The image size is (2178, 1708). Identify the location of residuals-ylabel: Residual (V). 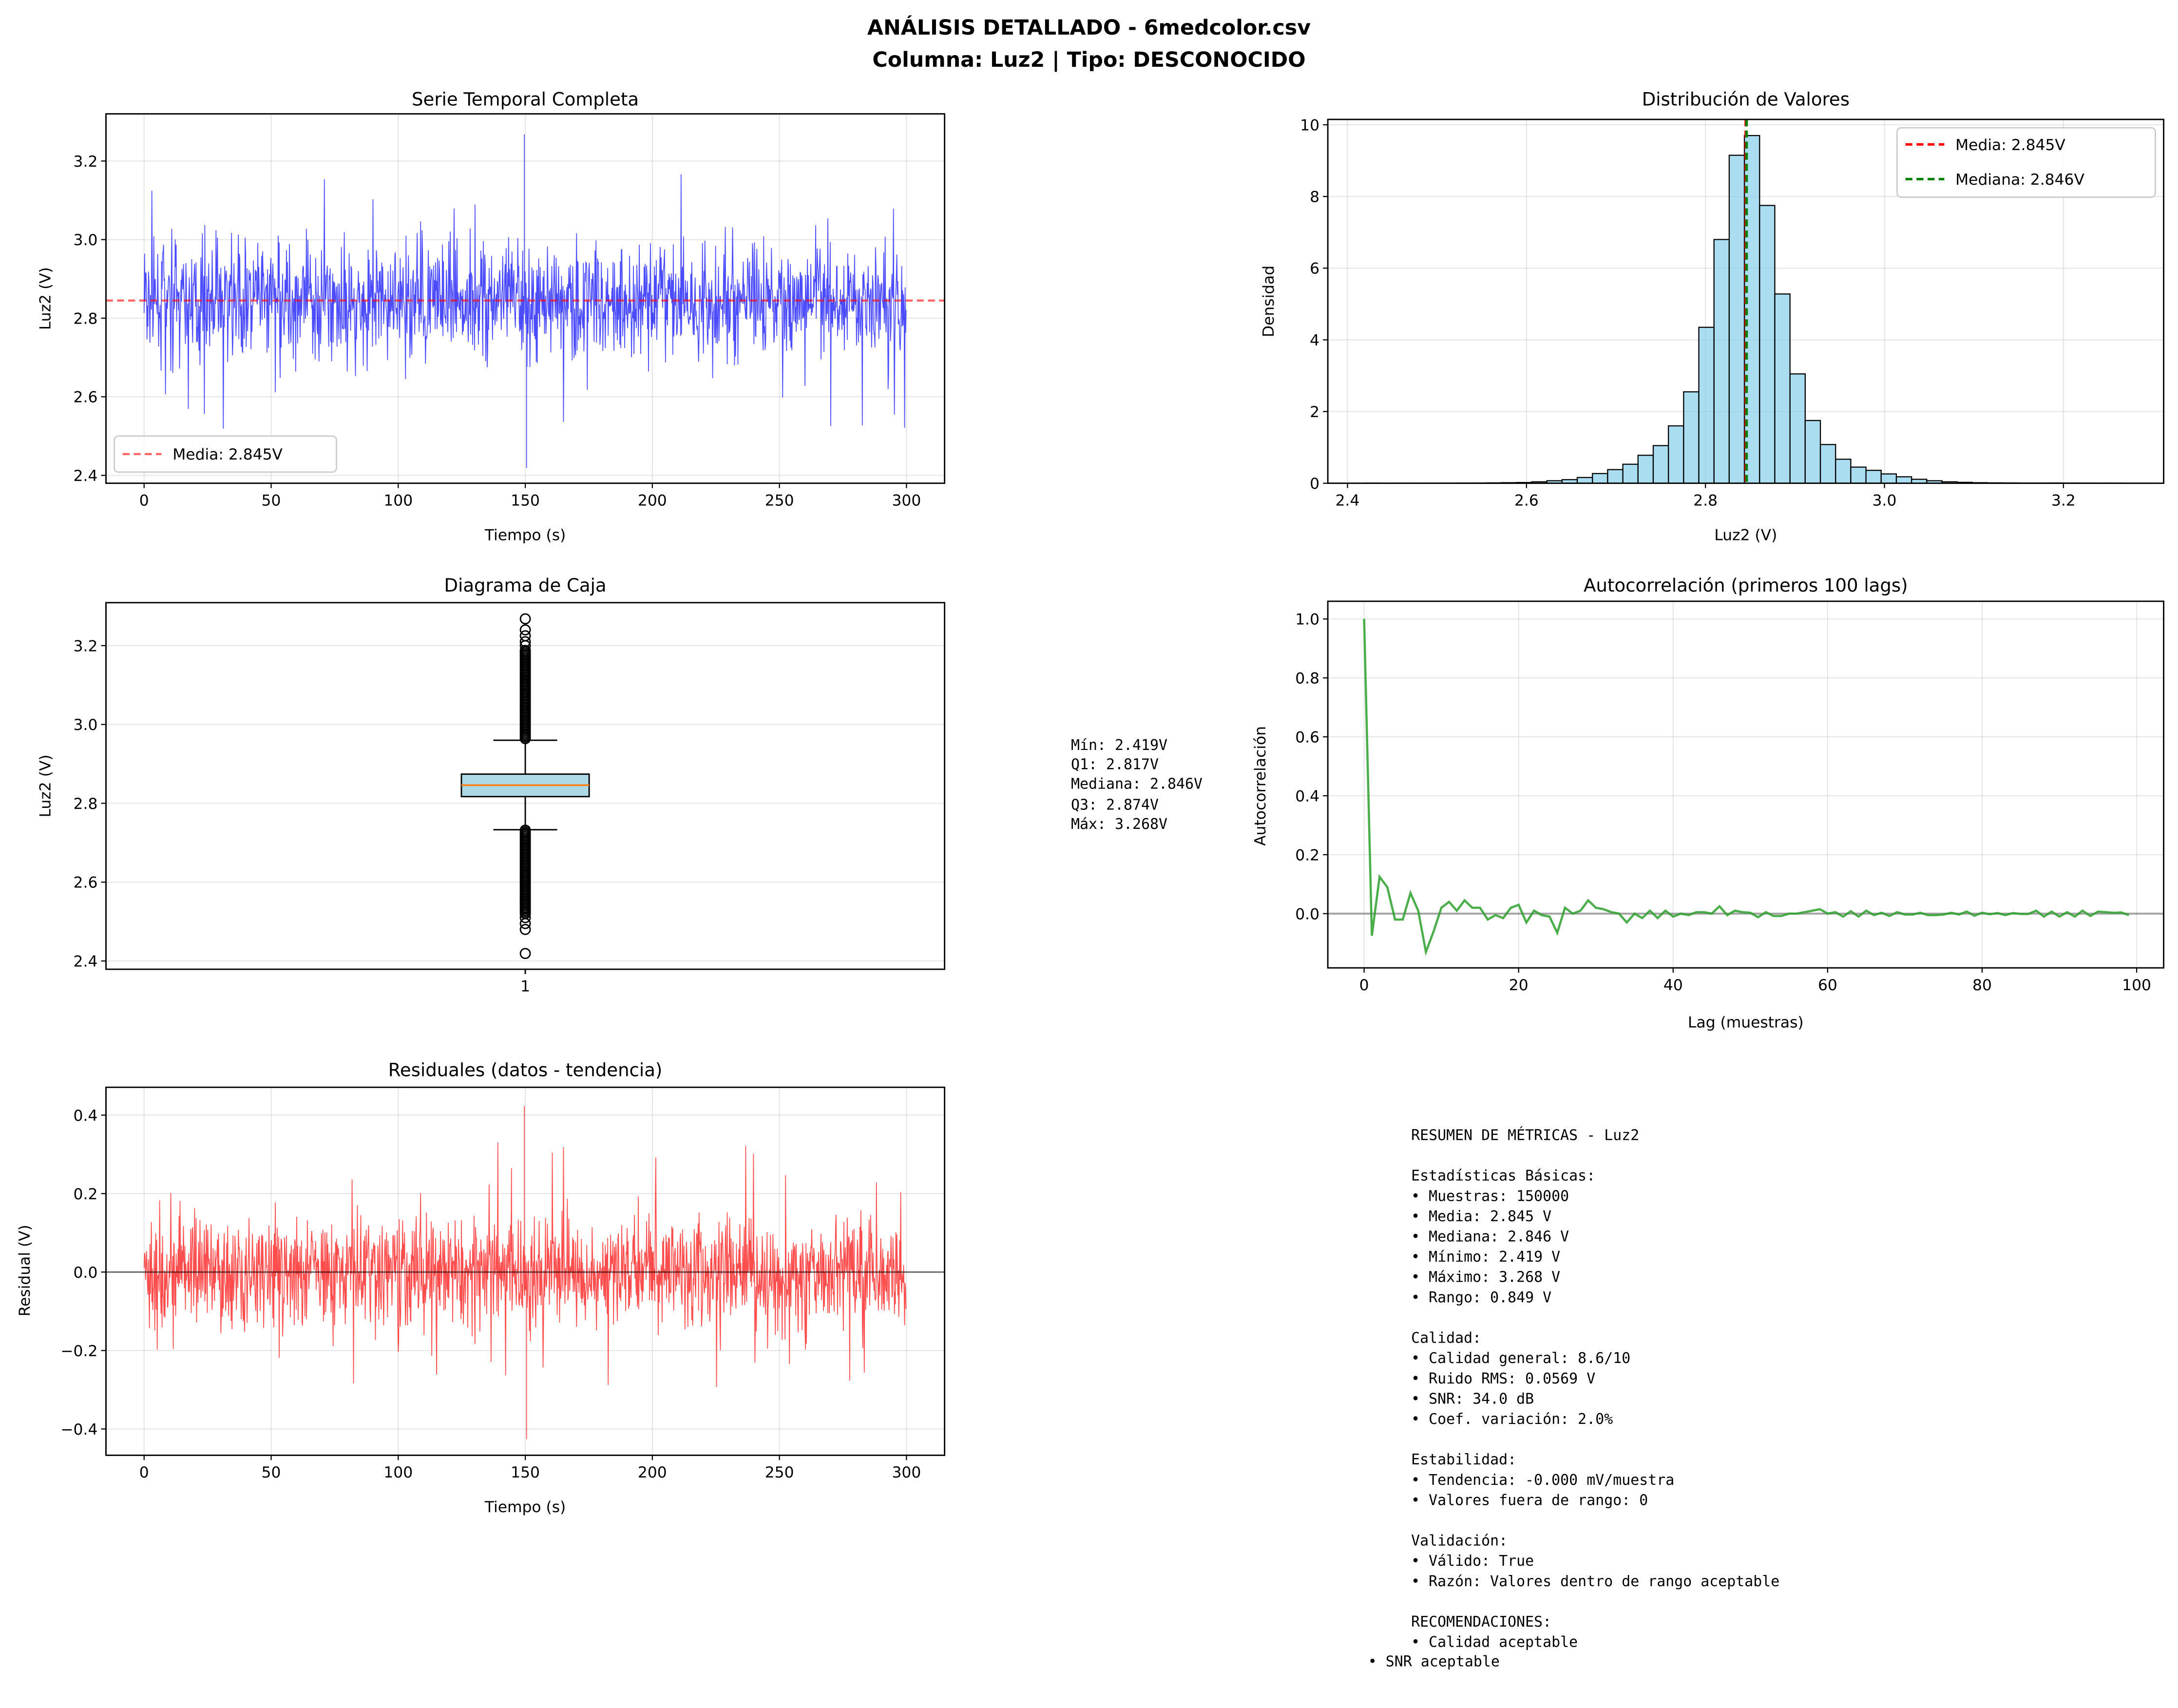
(25, 1270).